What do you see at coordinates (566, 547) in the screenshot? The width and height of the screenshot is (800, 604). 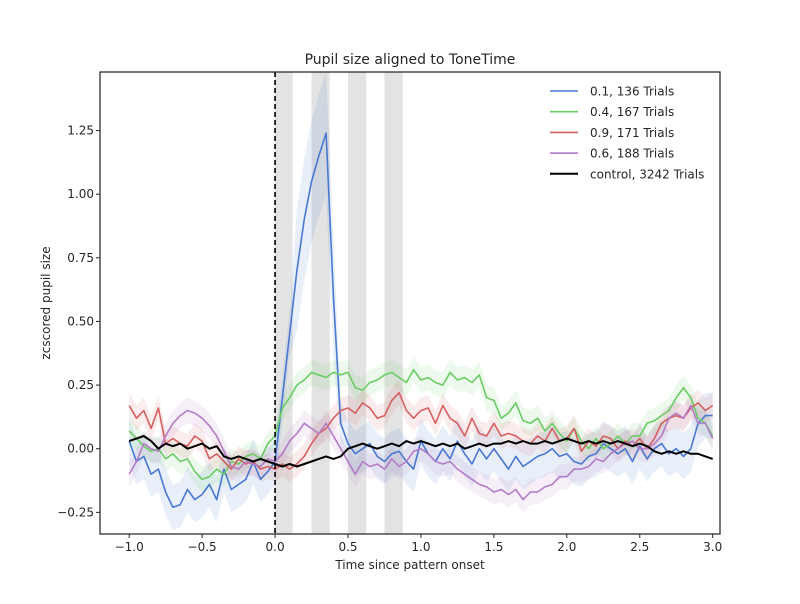 I see `x-tick-label: 2.0` at bounding box center [566, 547].